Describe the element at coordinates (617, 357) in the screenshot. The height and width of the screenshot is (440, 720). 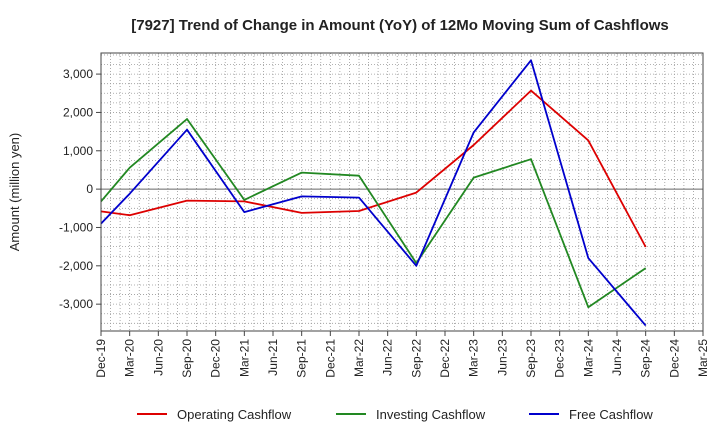
I see `x-tick-label: Jun-24` at that location.